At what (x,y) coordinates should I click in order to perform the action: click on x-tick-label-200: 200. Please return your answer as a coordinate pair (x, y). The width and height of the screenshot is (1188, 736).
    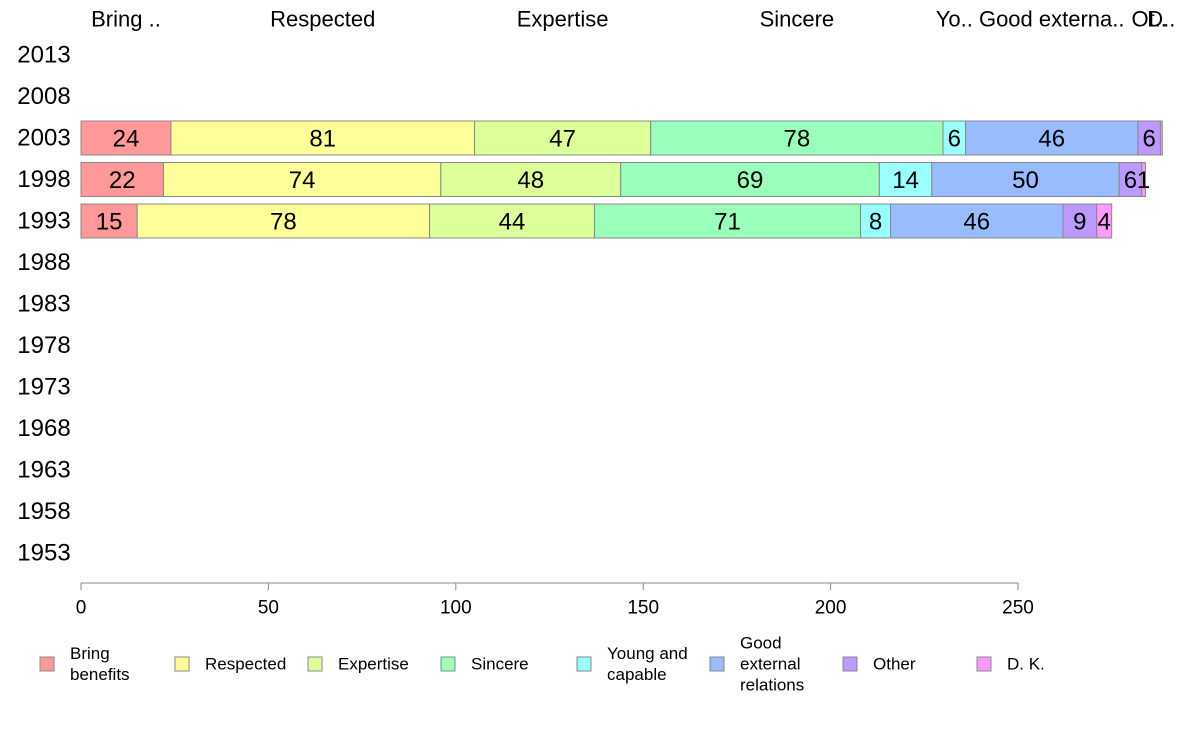
    Looking at the image, I should click on (831, 608).